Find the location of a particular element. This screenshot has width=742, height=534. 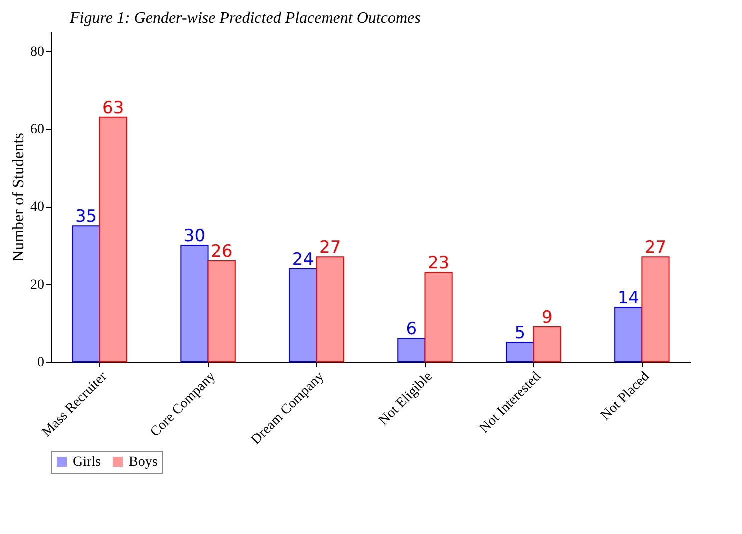

data-label: 35 is located at coordinates (86, 217).